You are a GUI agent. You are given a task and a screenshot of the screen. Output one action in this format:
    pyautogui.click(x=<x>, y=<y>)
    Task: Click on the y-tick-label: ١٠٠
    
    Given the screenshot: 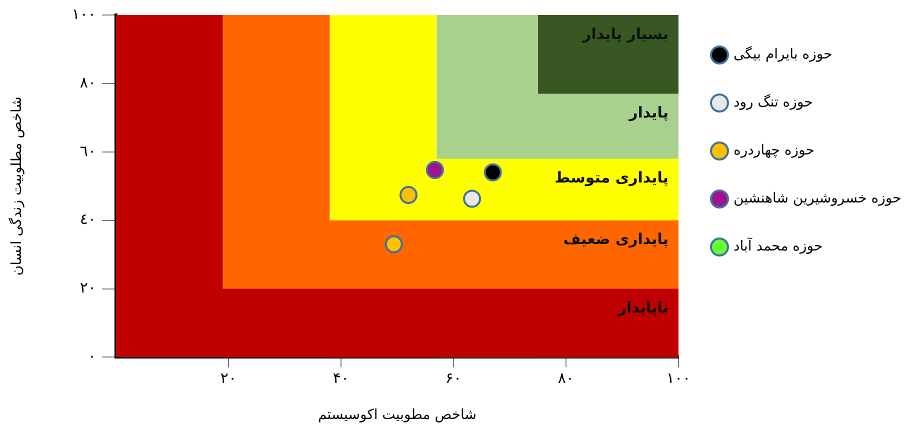 What is the action you would take?
    pyautogui.click(x=84, y=13)
    